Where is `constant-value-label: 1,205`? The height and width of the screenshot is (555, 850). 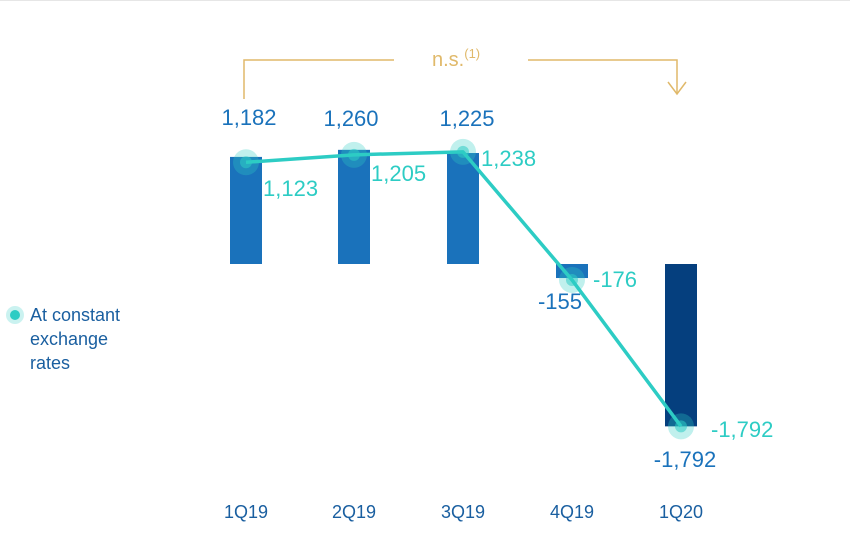
constant-value-label: 1,205 is located at coordinates (398, 173).